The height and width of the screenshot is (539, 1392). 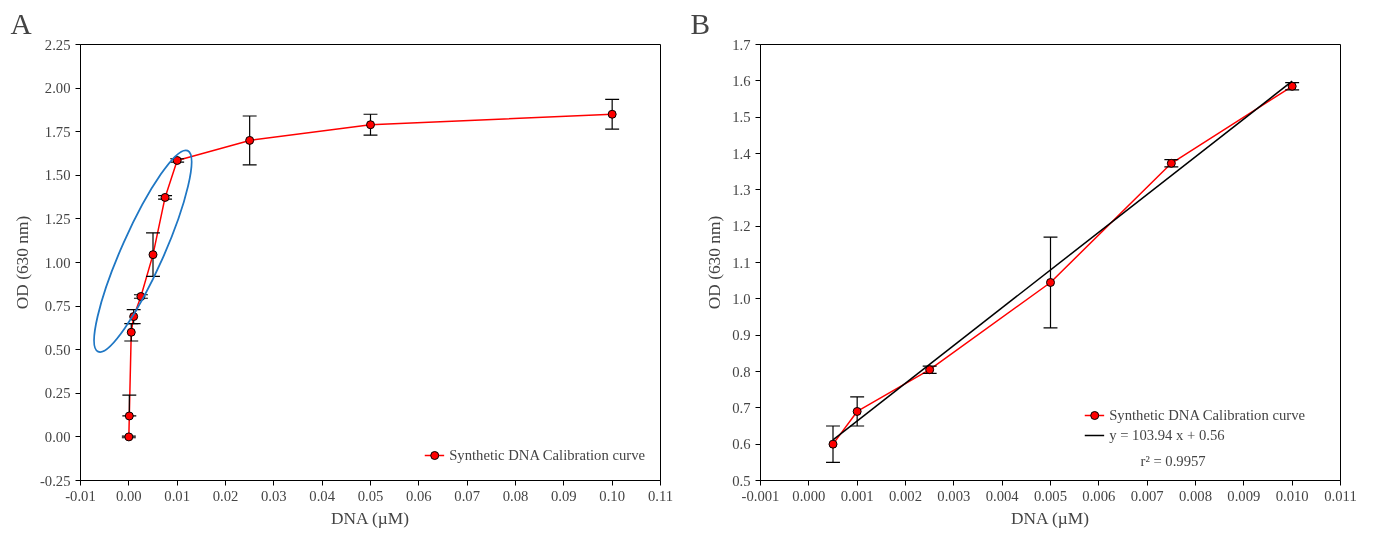 What do you see at coordinates (57, 131) in the screenshot?
I see `y-tick-label: 1.75` at bounding box center [57, 131].